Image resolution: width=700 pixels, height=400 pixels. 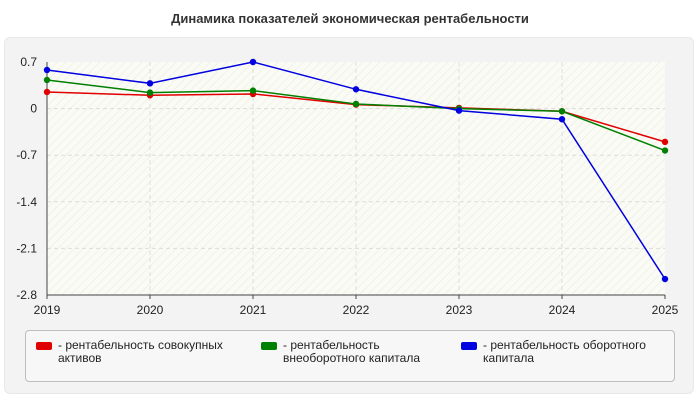 What do you see at coordinates (140, 351) in the screenshot?
I see `legend-label-total-assets: - рентабельность совокупных активов` at bounding box center [140, 351].